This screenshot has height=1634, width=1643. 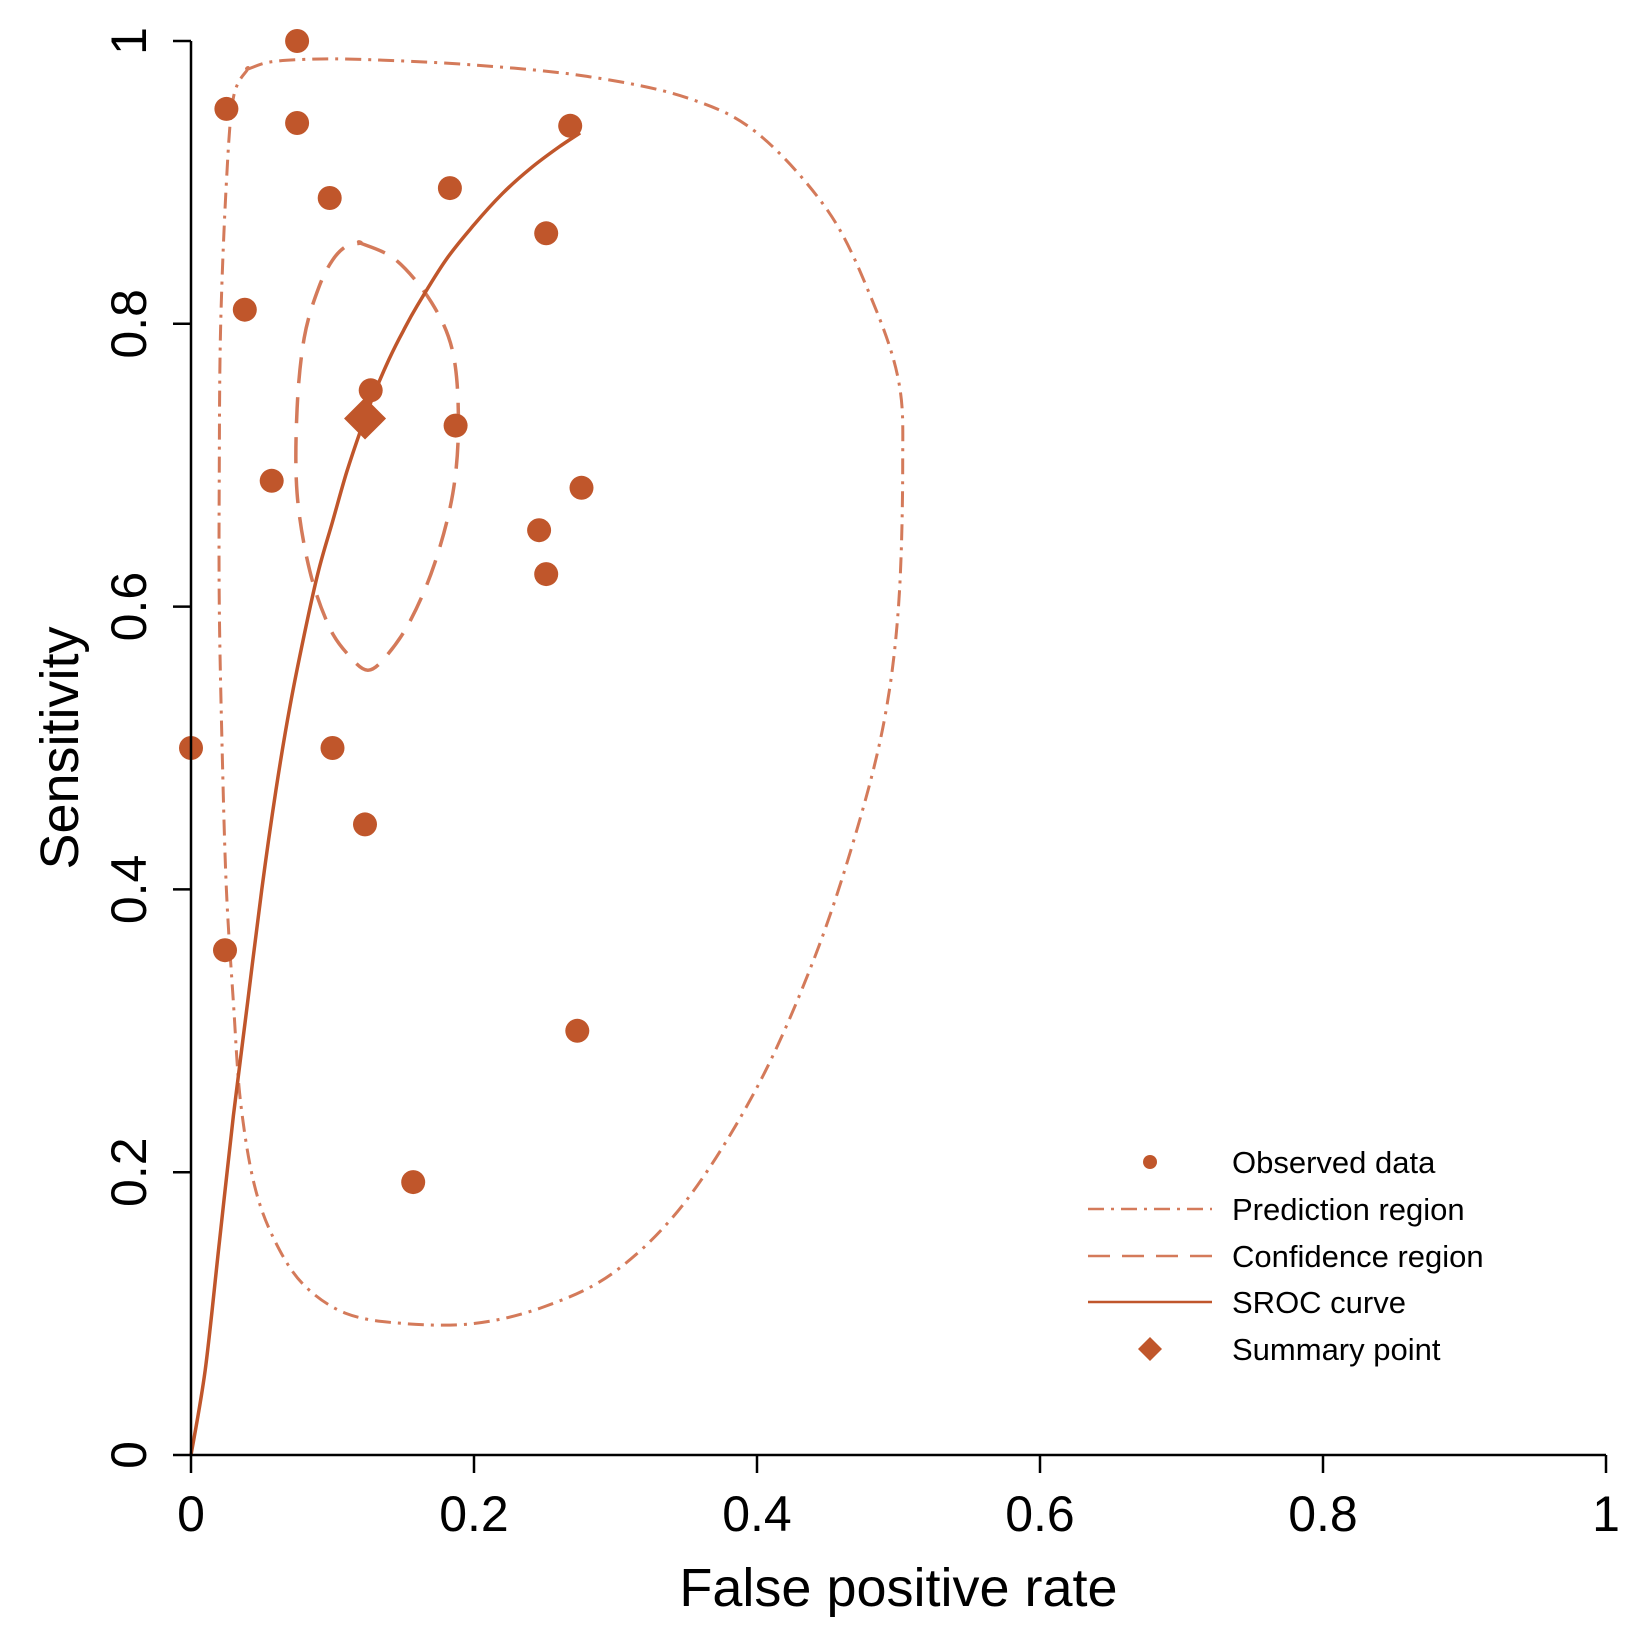 I want to click on legend-label: SROC curve, so click(x=1319, y=1302).